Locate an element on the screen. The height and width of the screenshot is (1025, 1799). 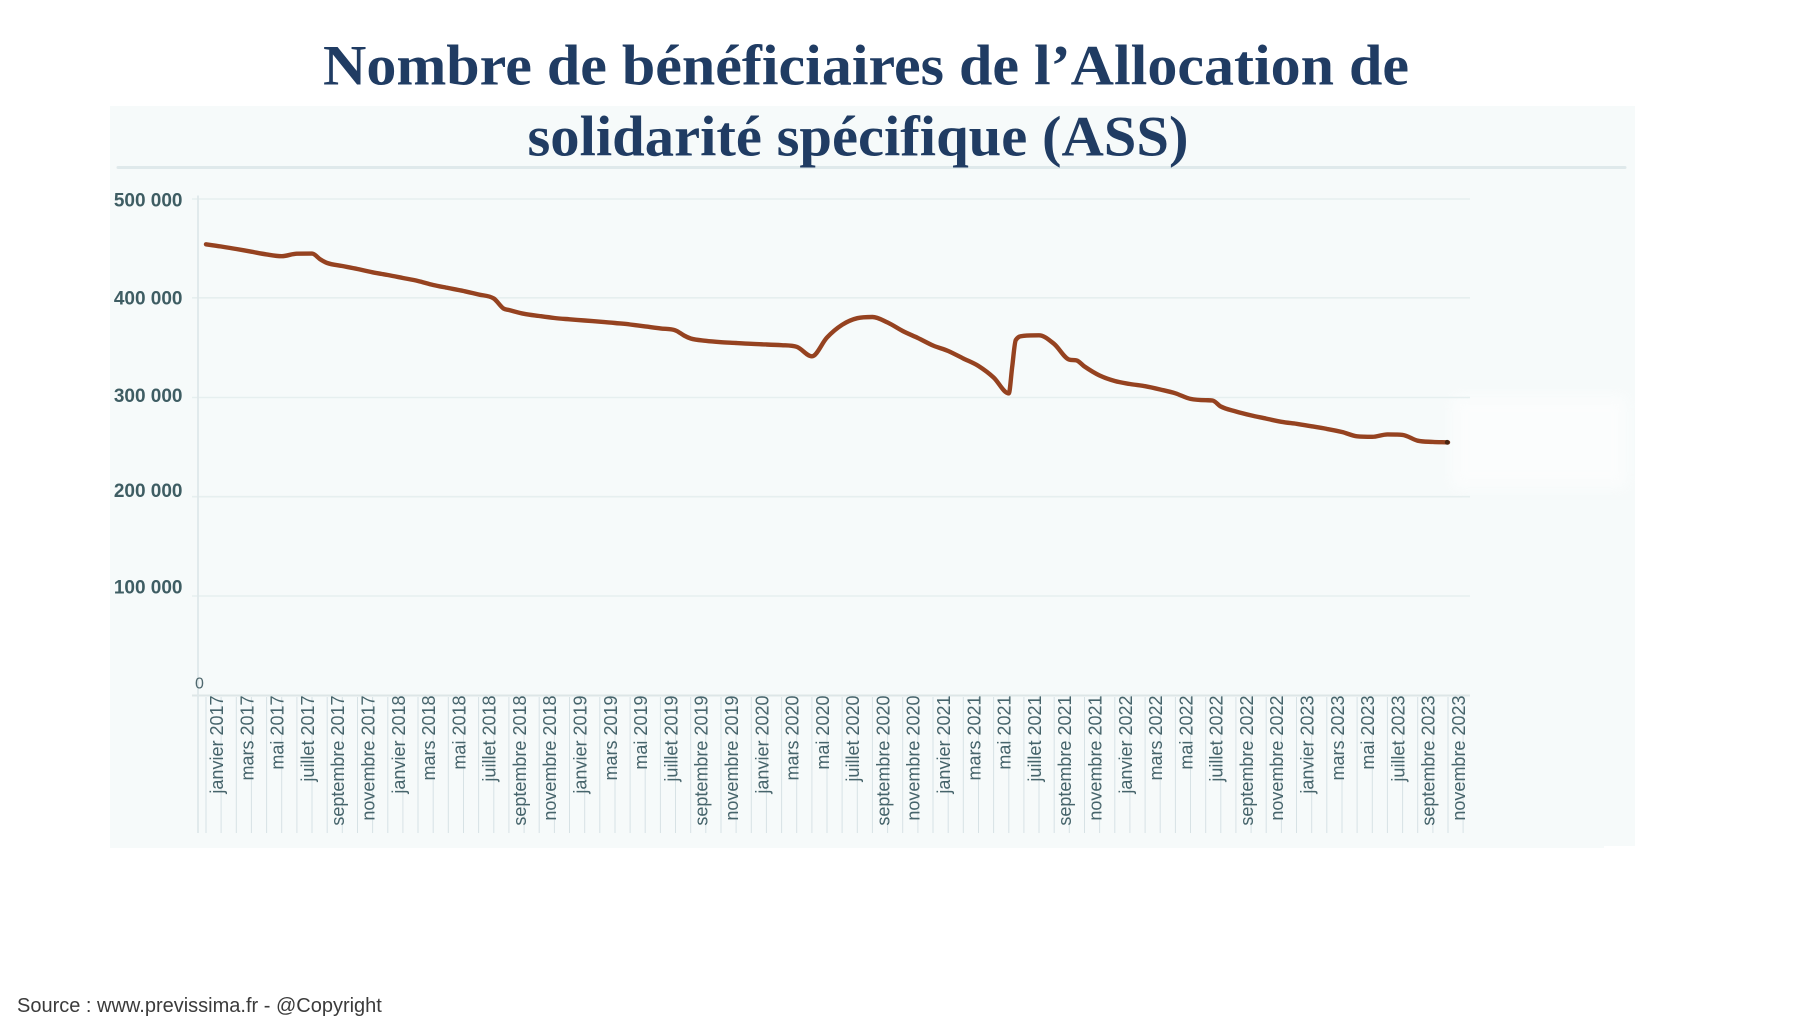
svg-text: septembre 2022 is located at coordinates (1247, 761).